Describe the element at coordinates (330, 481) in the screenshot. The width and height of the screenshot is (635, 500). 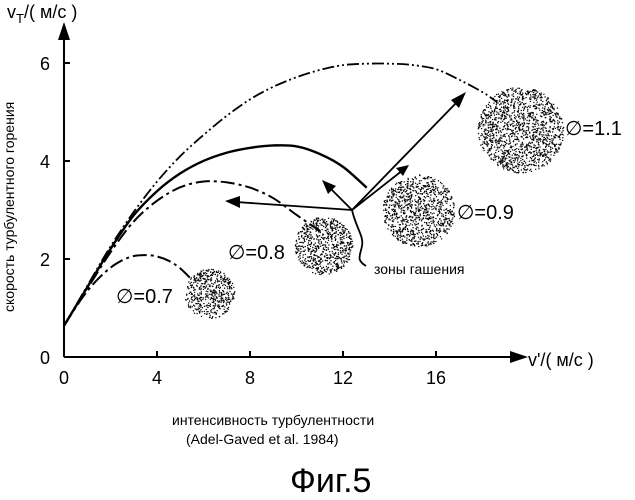
I see `figure-caption: Фиг.5` at that location.